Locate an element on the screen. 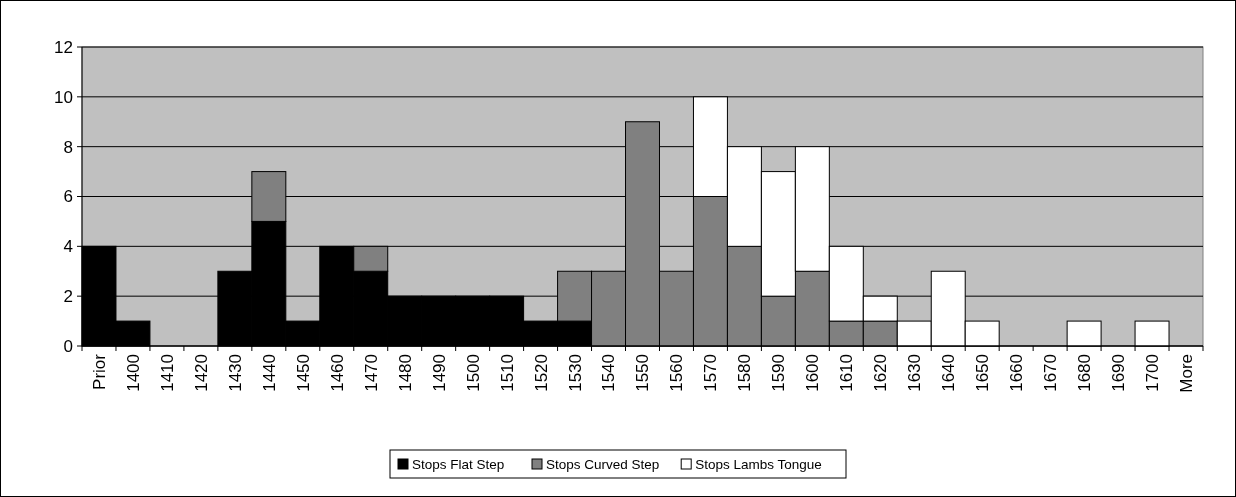  x-tick-label: 1460 is located at coordinates (337, 373).